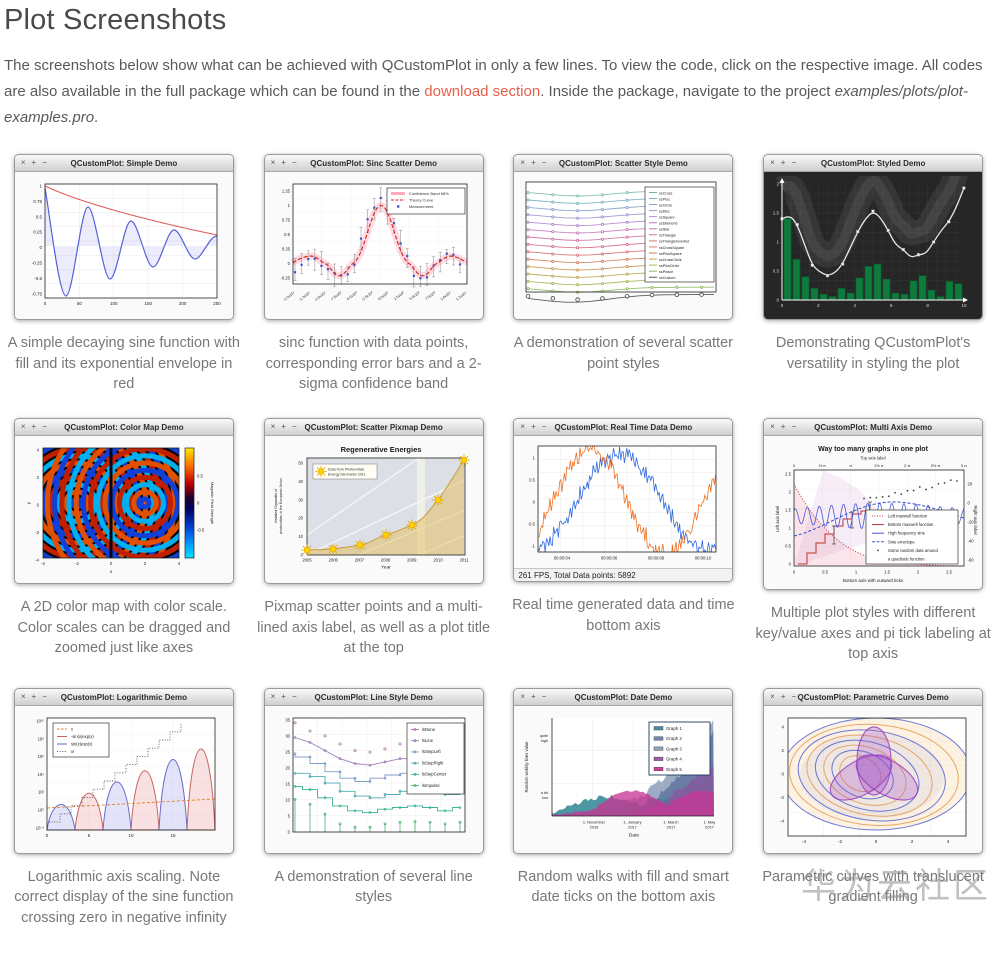  I want to click on tick-label: ssDiamond, so click(668, 224).